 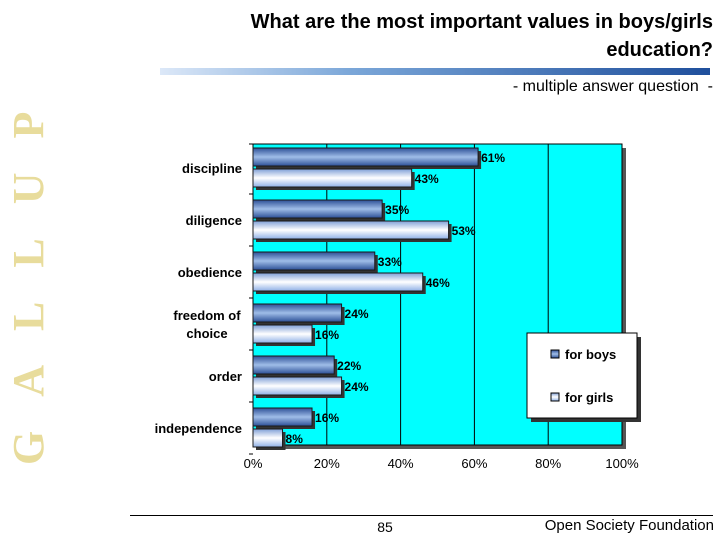 What do you see at coordinates (438, 283) in the screenshot?
I see `data-label: 46%` at bounding box center [438, 283].